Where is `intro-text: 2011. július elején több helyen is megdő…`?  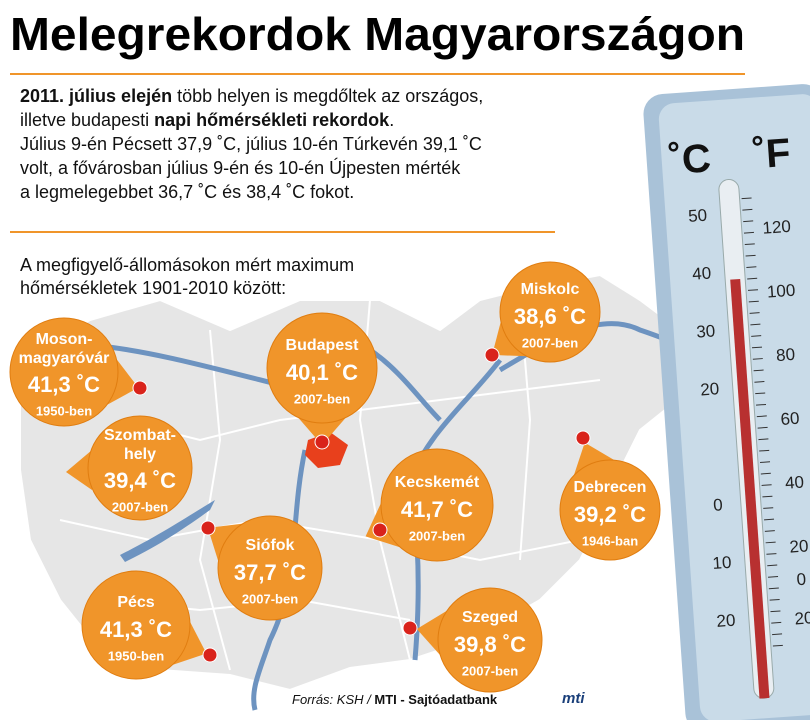
intro-text: 2011. július elején több helyen is megdő… is located at coordinates (251, 144).